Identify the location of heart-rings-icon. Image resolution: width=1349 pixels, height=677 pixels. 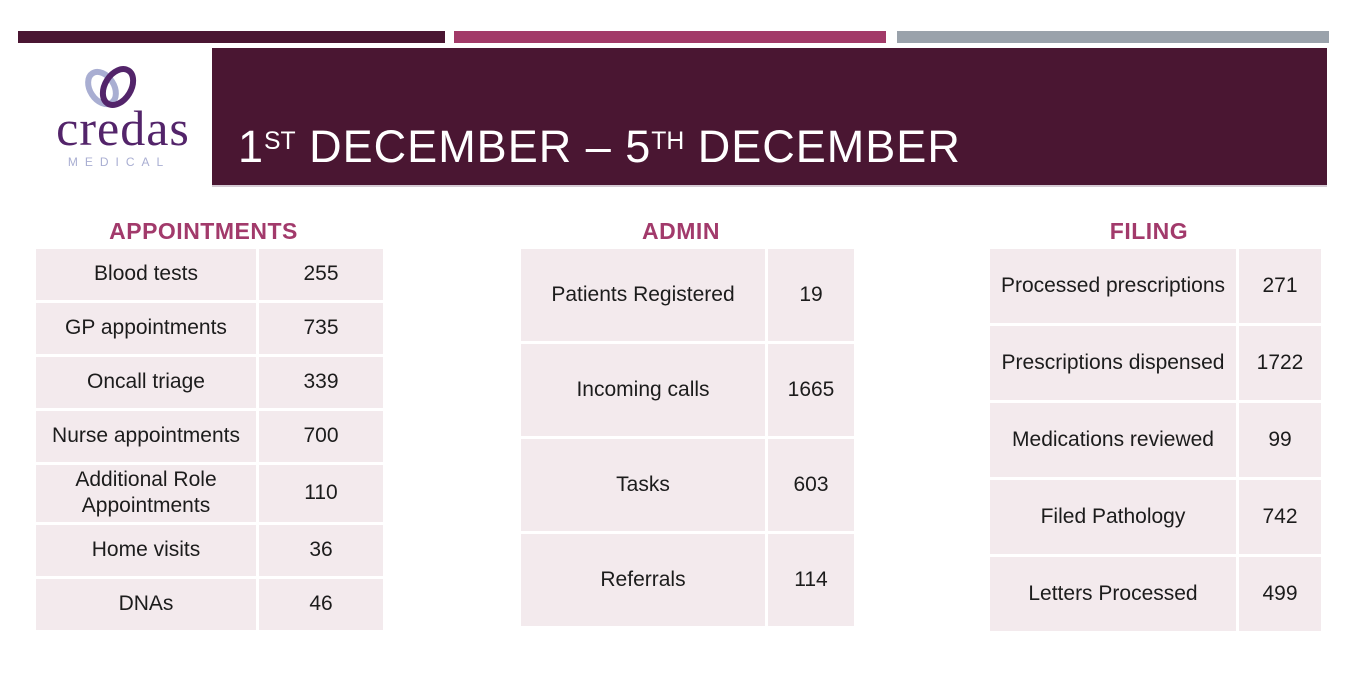
(111, 87).